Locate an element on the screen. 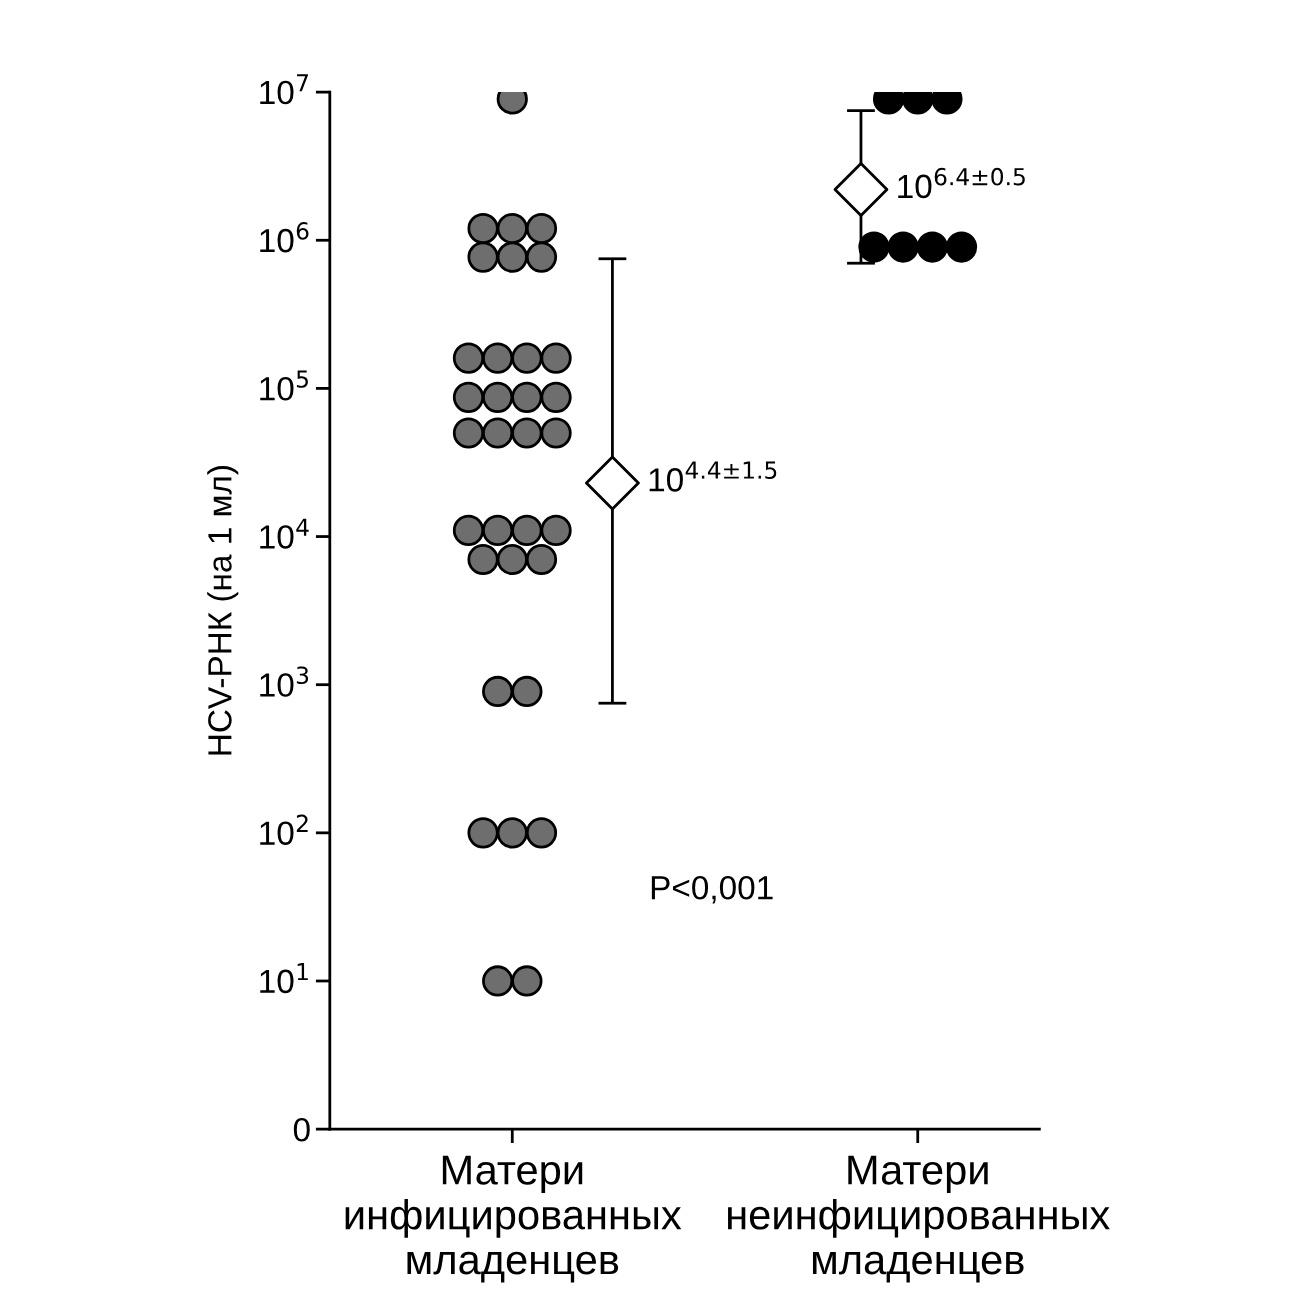 This screenshot has height=1316, width=1314. y-tick-label: 0 is located at coordinates (301, 1129).